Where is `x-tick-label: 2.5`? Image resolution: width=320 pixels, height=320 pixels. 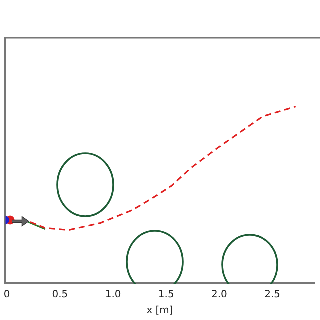
x-tick-label: 2.5 is located at coordinates (272, 295).